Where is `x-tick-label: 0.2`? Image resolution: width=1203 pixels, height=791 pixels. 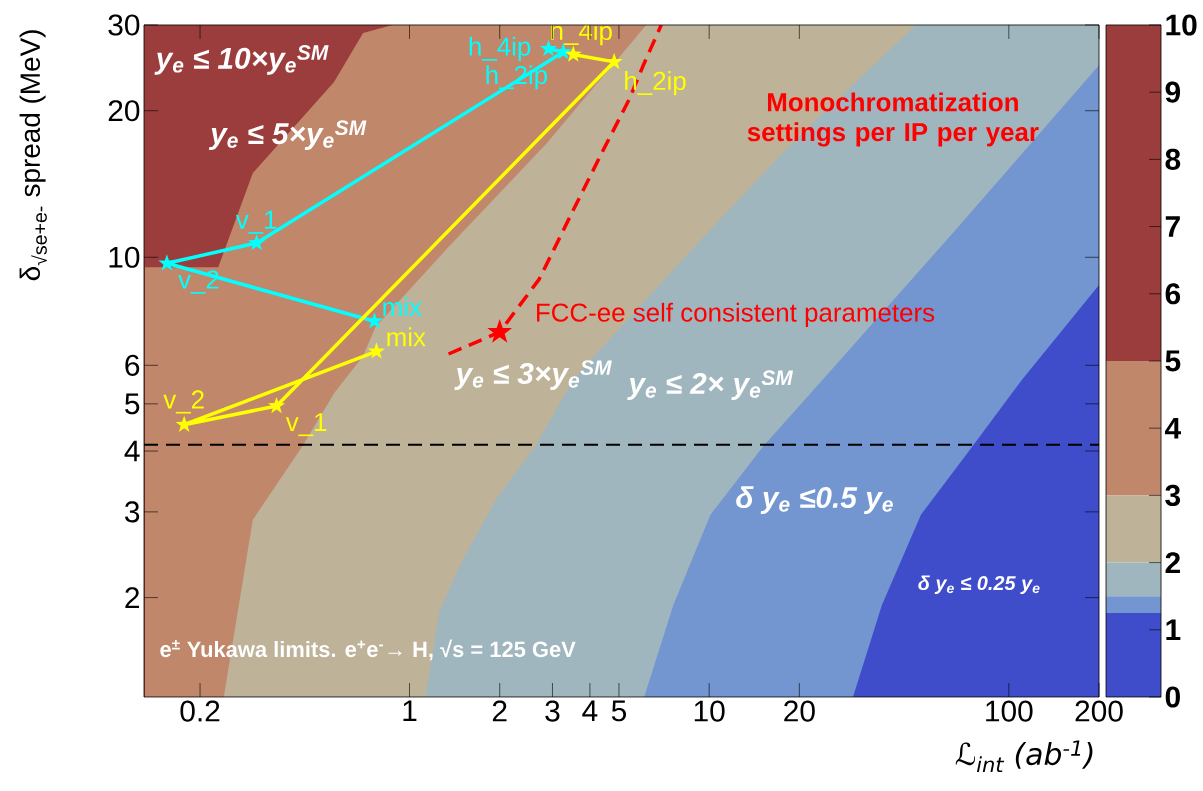
x-tick-label: 0.2 is located at coordinates (200, 711).